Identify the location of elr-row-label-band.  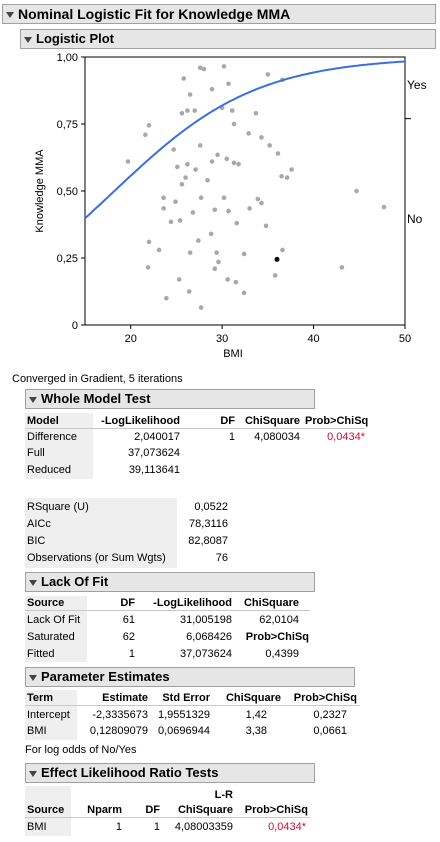
(48, 811).